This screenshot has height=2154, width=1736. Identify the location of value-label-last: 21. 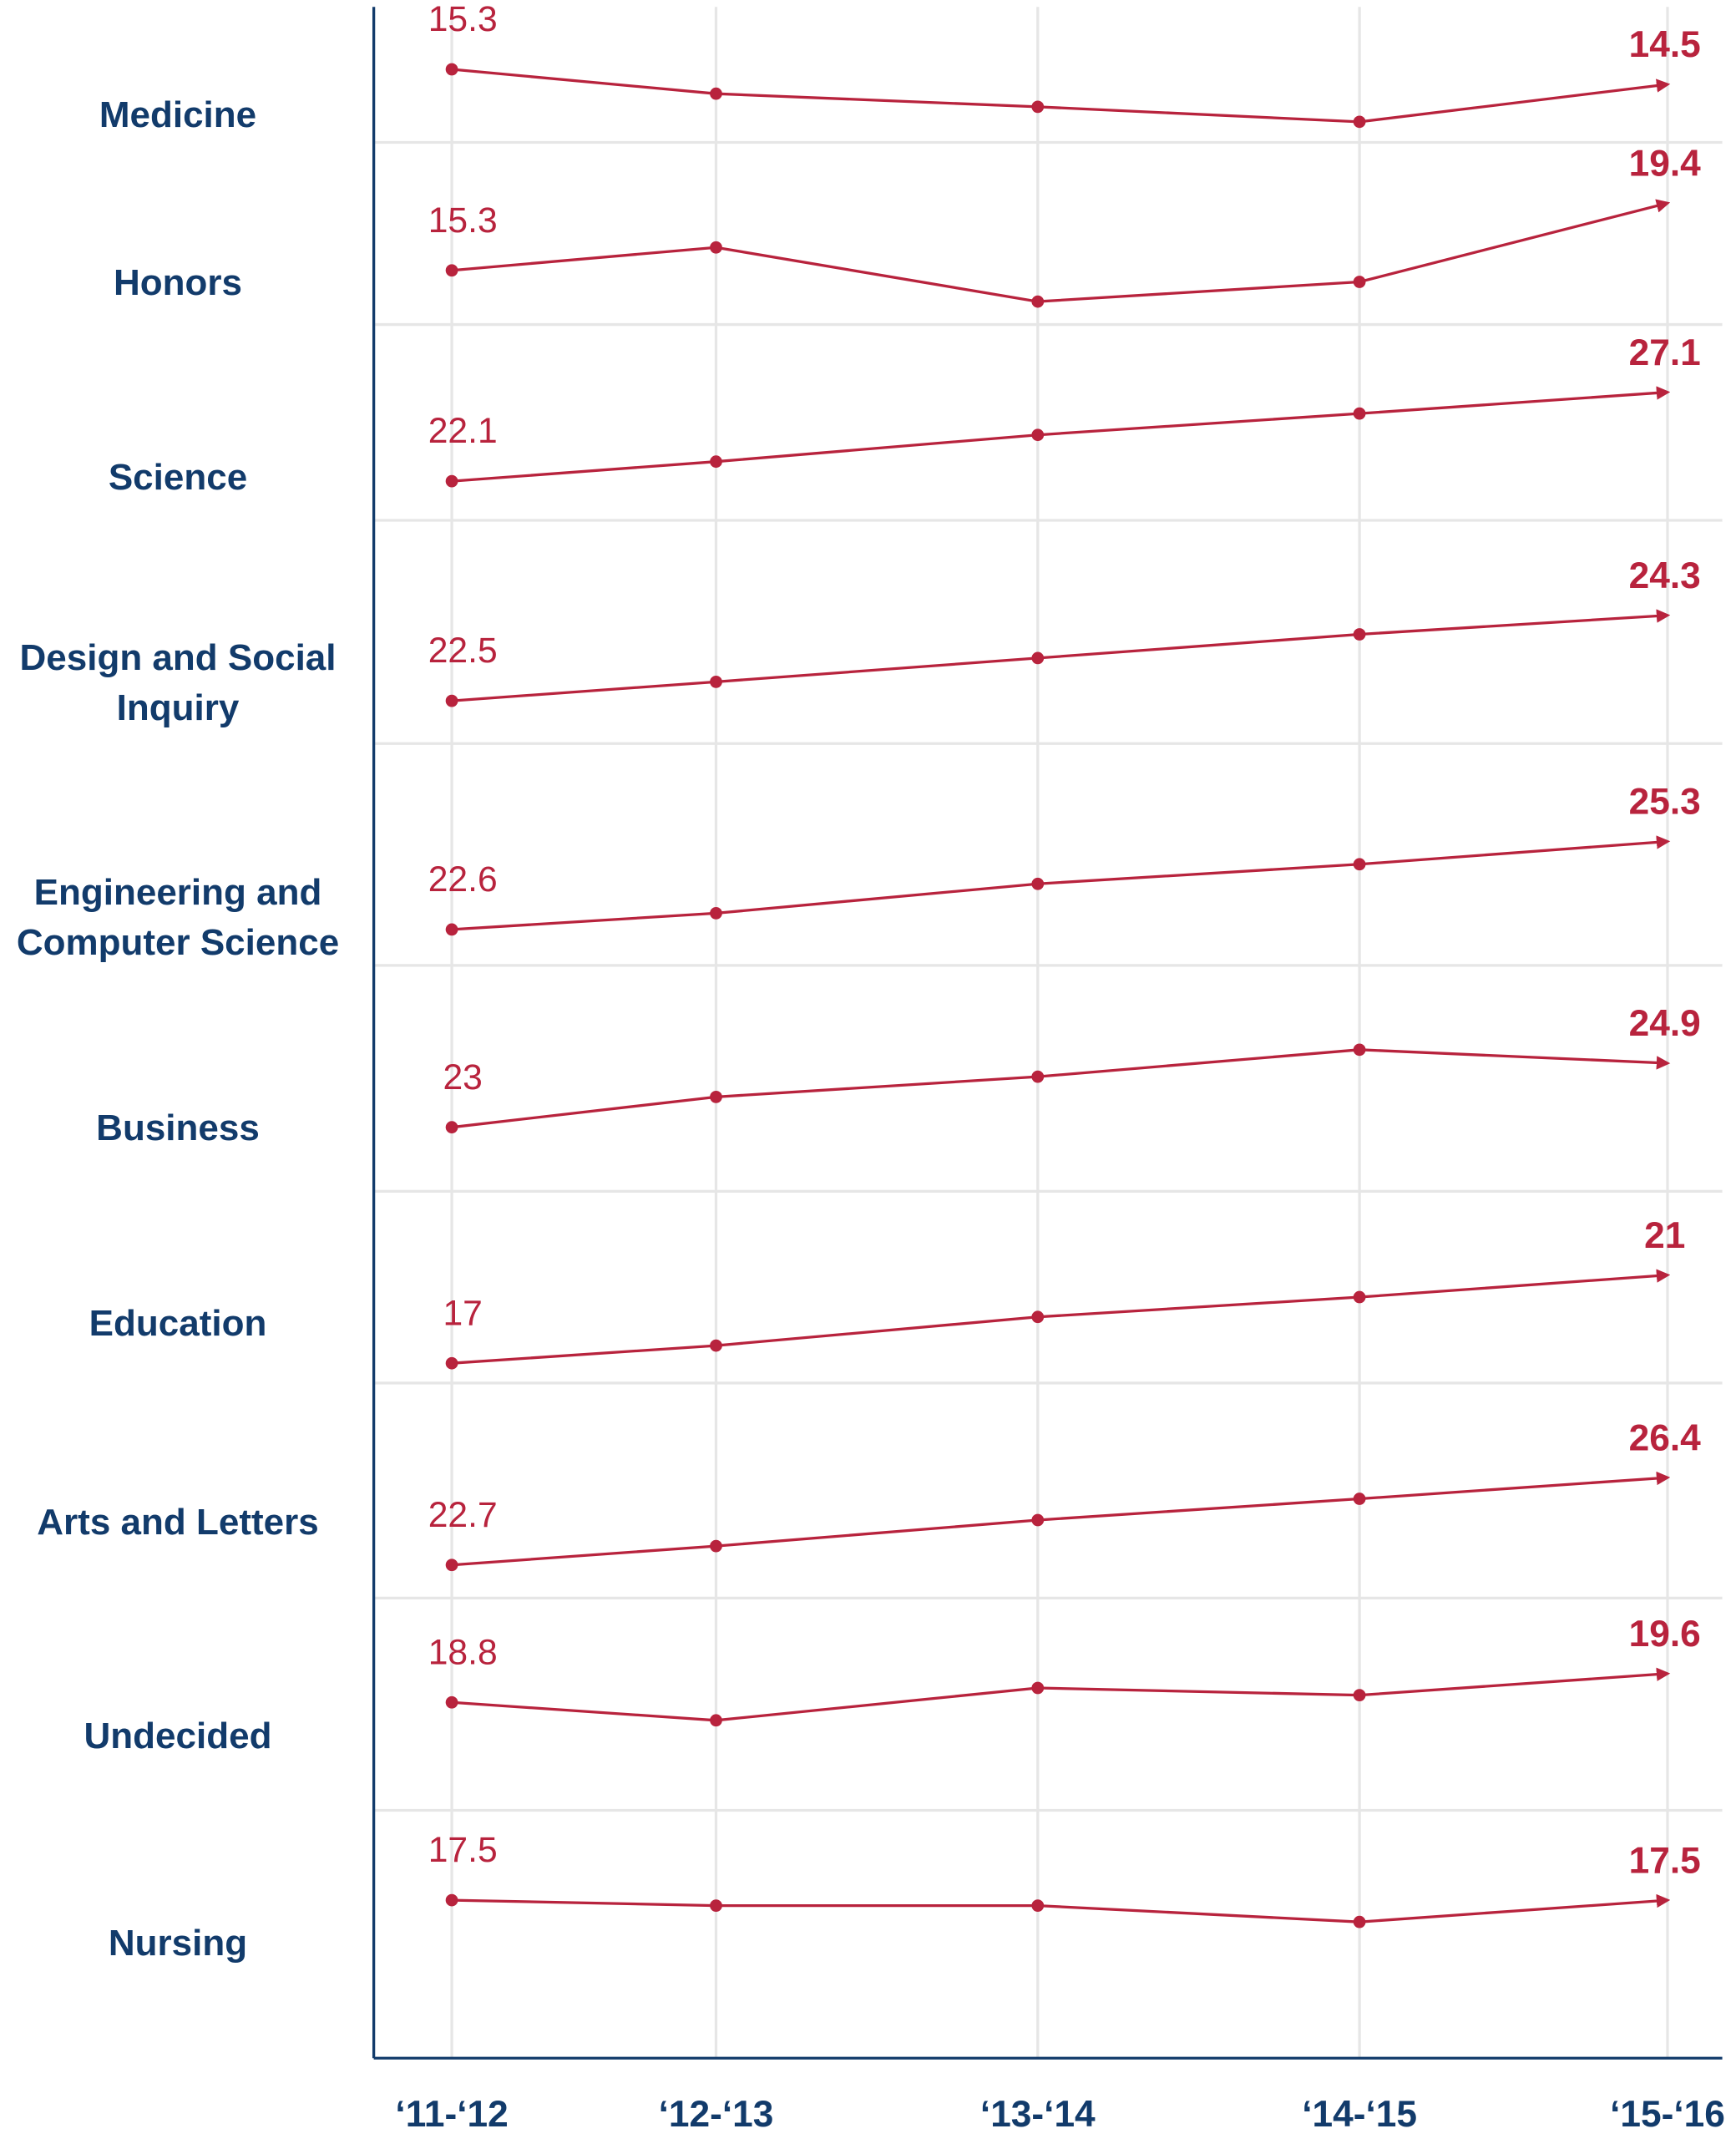
(1664, 1235).